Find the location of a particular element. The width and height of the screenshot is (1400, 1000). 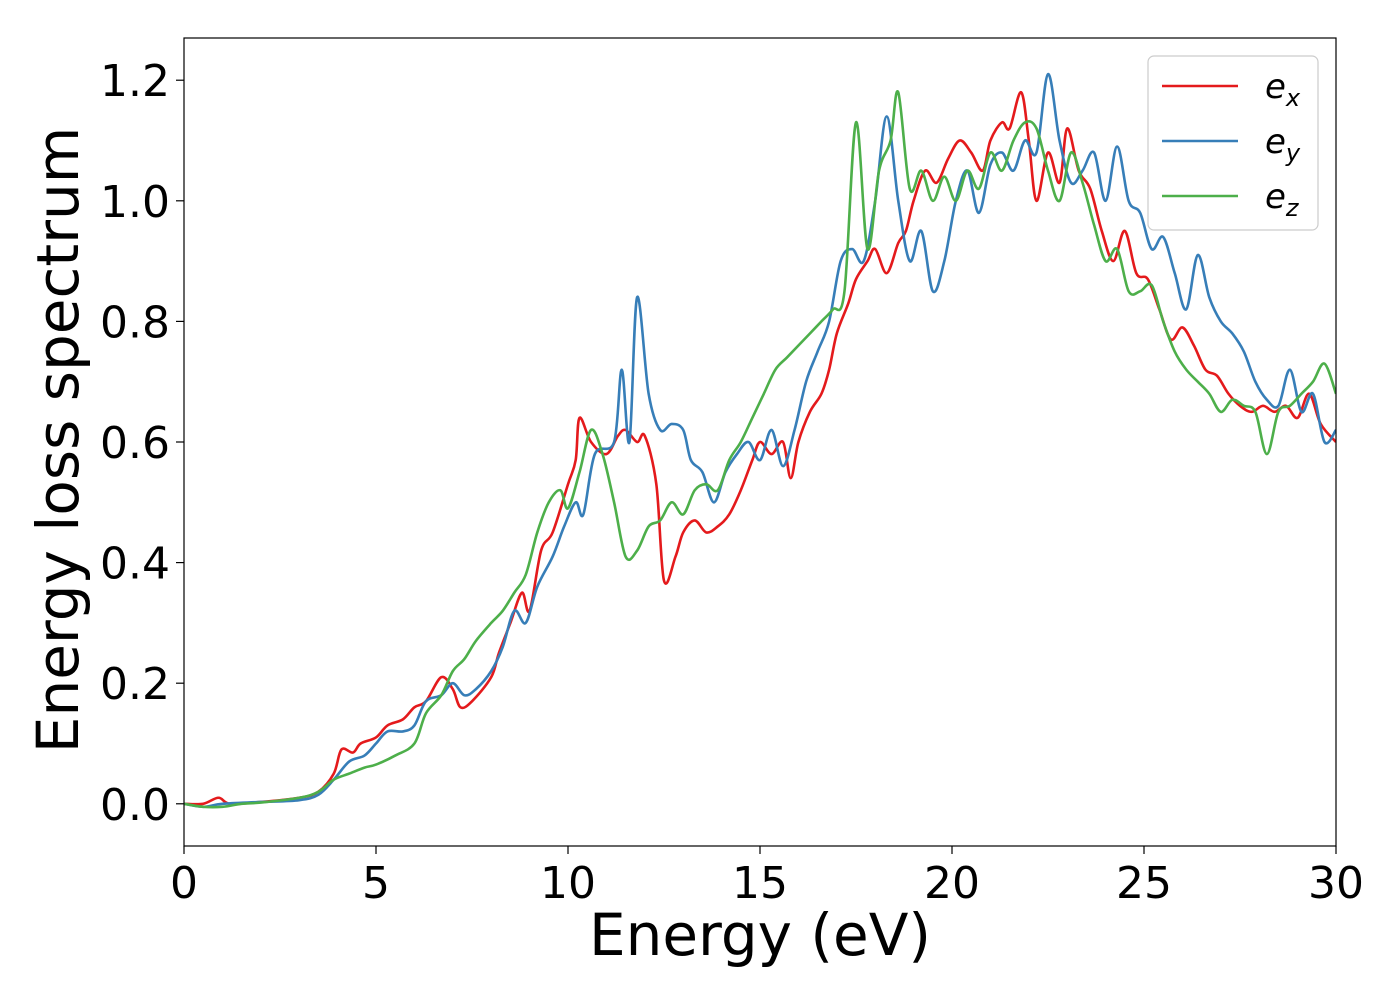

x-axis: 0 5 10 15 20 25 30 is located at coordinates (767, 877).